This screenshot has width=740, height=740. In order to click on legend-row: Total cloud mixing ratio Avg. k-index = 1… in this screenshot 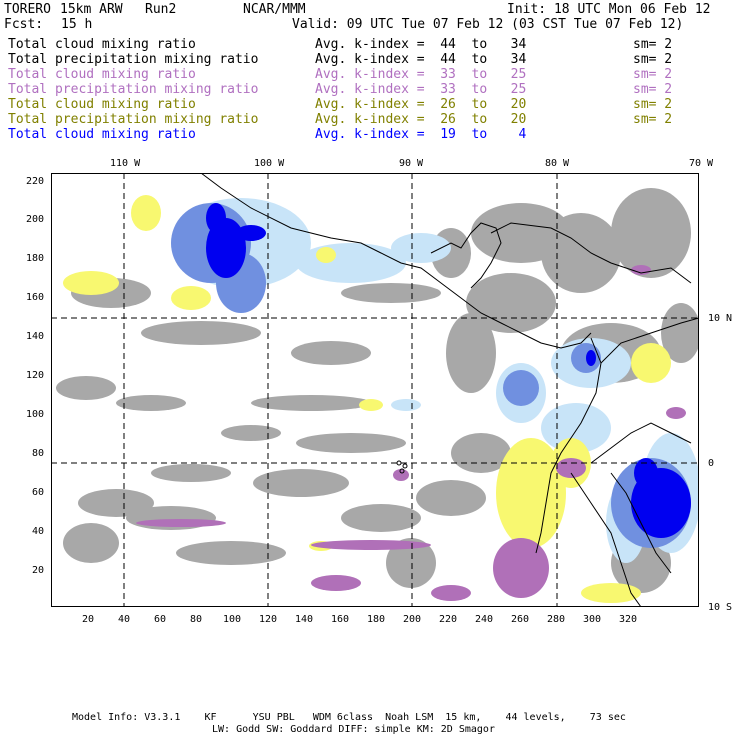, I will do `click(373, 134)`.